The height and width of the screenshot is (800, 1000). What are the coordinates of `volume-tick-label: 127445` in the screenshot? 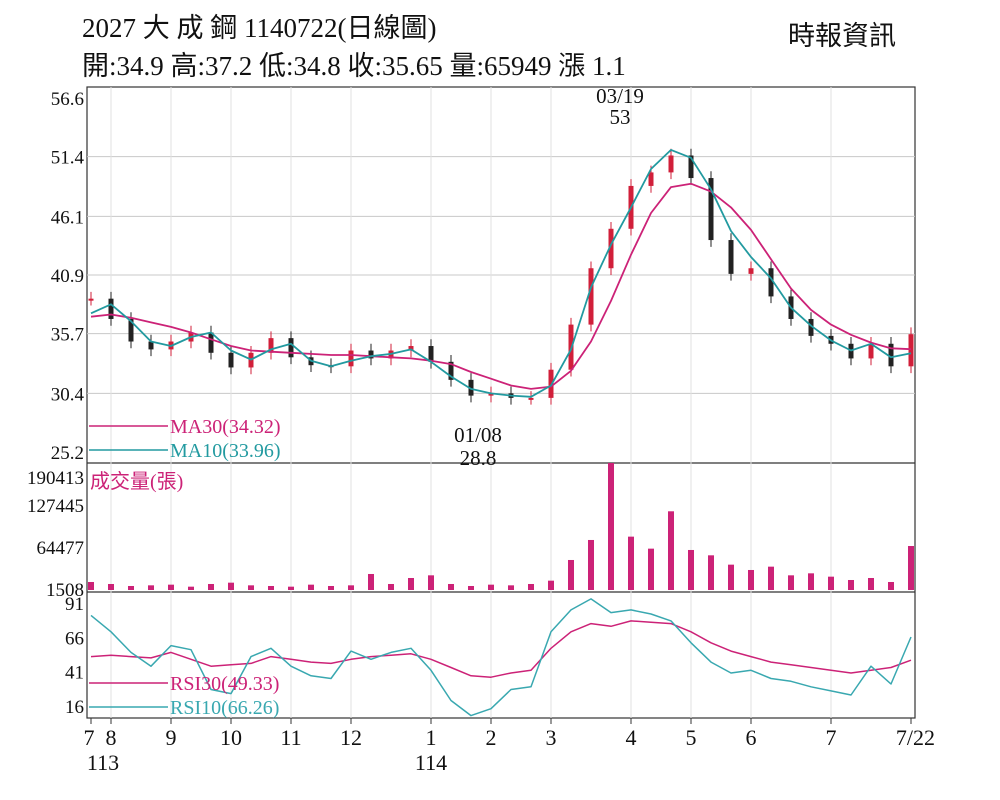 It's located at (55, 506).